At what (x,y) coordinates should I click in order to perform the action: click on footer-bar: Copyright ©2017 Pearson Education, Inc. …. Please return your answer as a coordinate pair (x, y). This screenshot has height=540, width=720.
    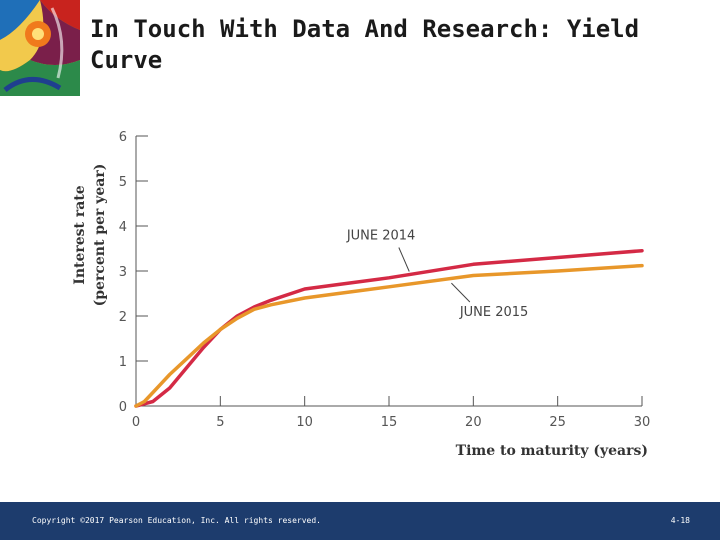
    Looking at the image, I should click on (360, 521).